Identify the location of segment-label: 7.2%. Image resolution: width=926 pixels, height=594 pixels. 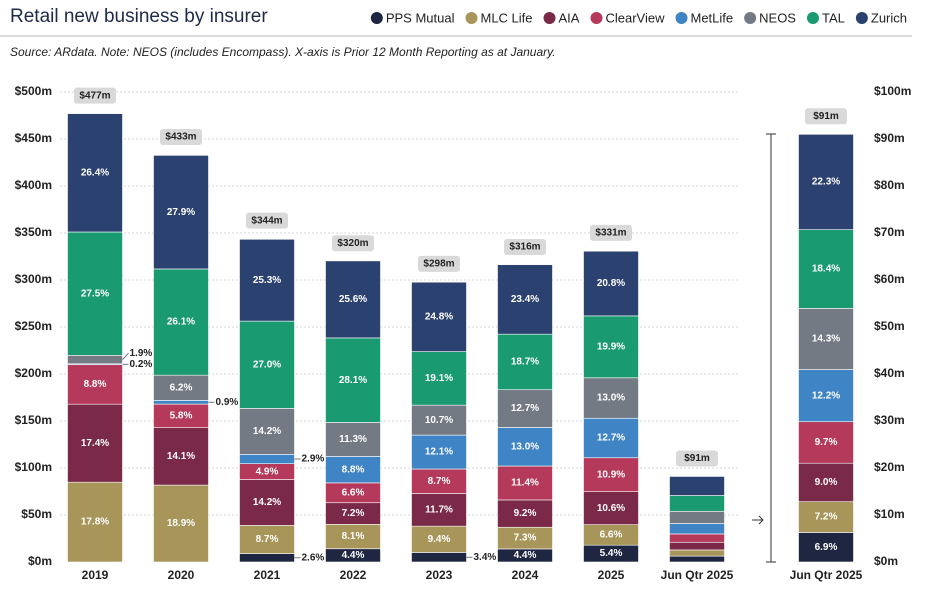
(826, 517).